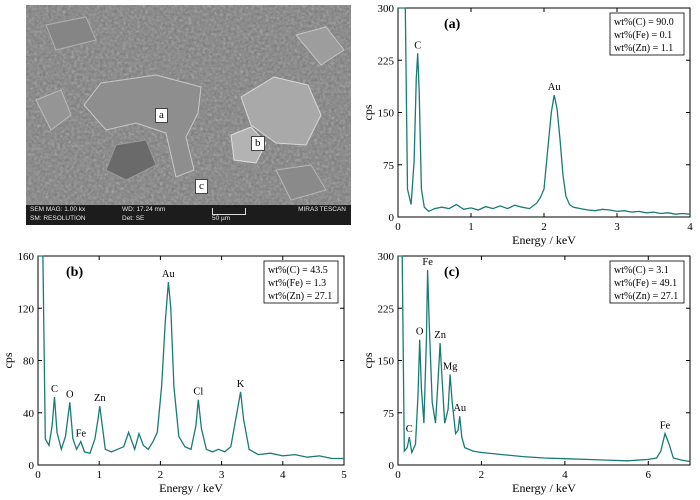 The image size is (700, 500). Describe the element at coordinates (58, 218) in the screenshot. I see `sem-mode: SM: RESOLUTION` at that location.